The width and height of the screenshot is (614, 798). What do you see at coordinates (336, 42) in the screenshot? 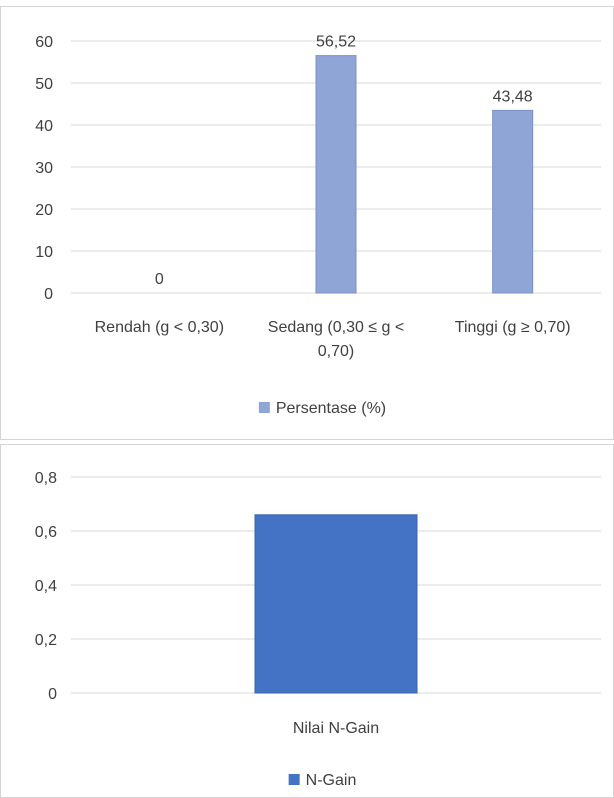
I see `data-label: 56,52` at bounding box center [336, 42].